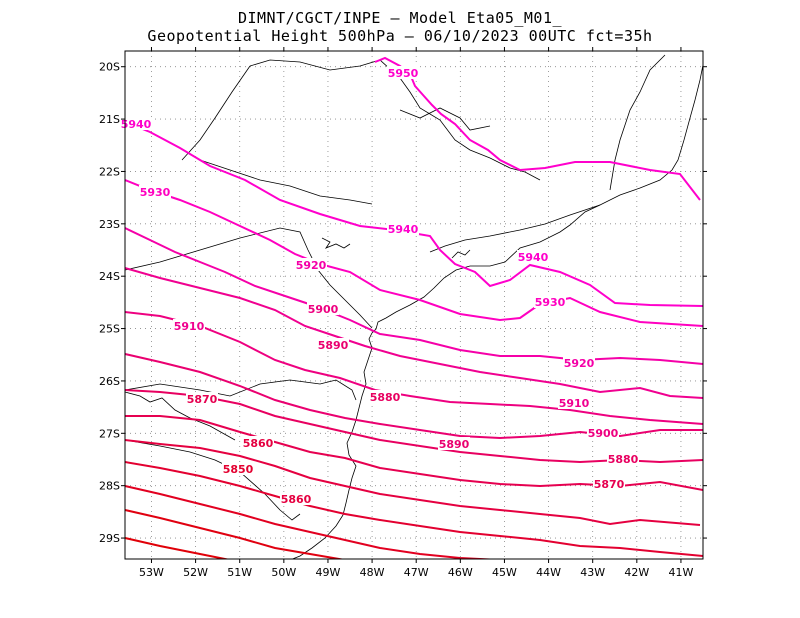 The width and height of the screenshot is (800, 618). Describe the element at coordinates (286, 182) in the screenshot. I see `tiete-river` at that location.